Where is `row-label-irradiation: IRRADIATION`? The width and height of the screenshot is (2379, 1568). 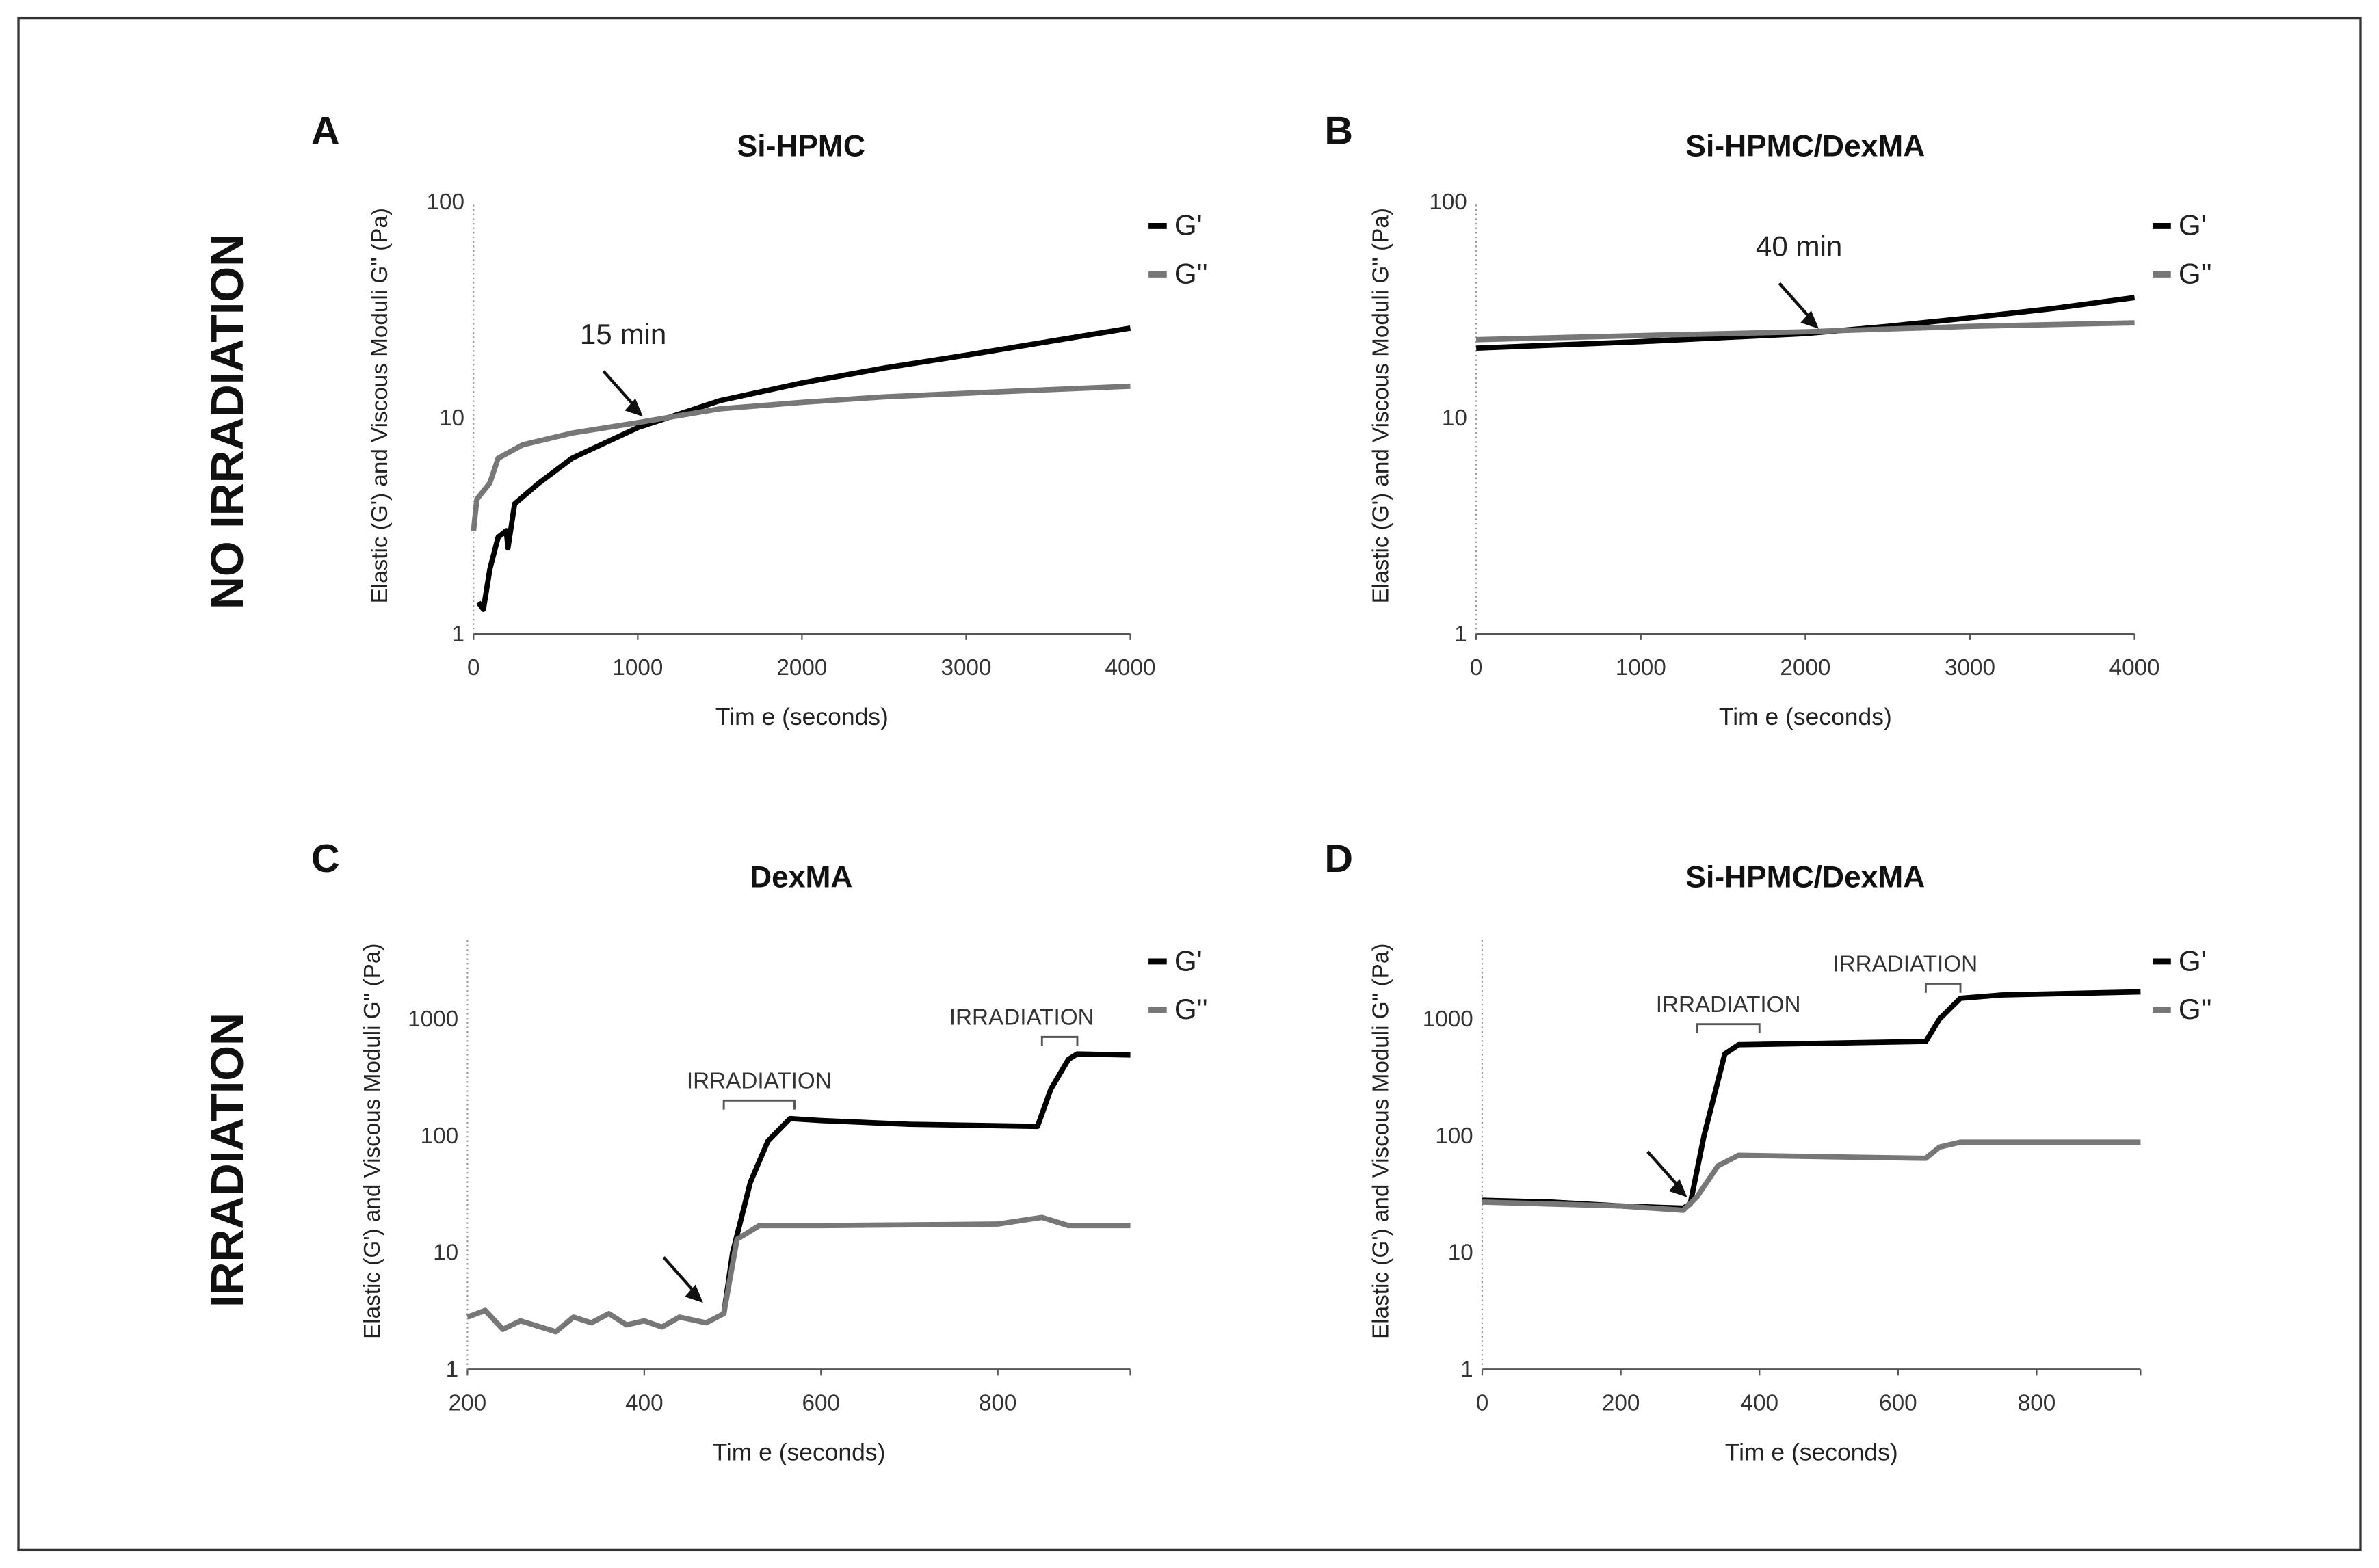
row-label-irradiation: IRRADIATION is located at coordinates (227, 1160).